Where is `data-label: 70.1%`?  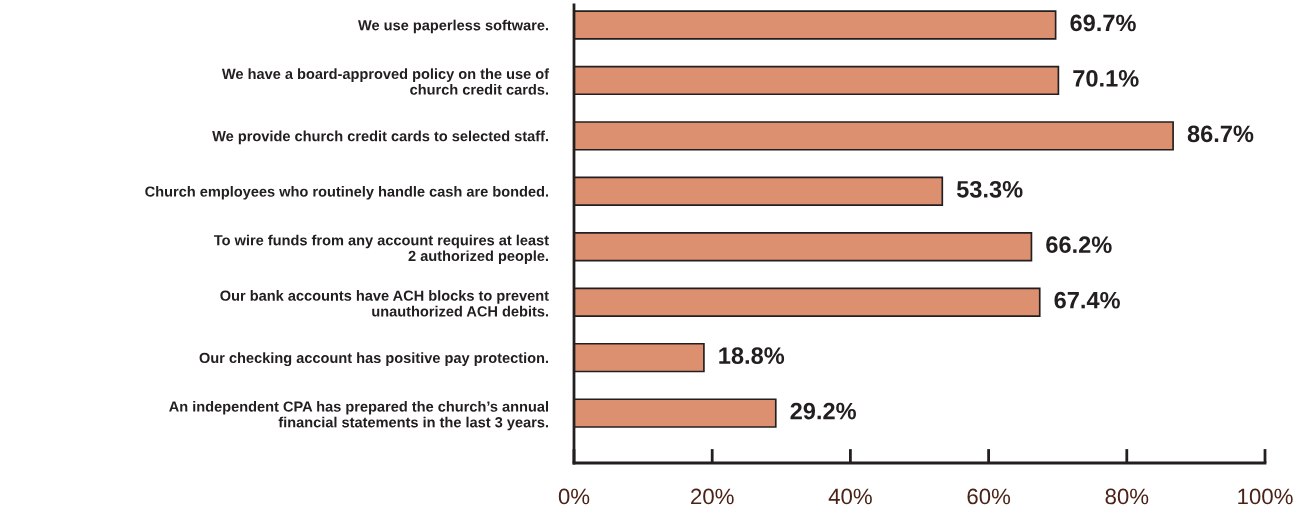 data-label: 70.1% is located at coordinates (1106, 78).